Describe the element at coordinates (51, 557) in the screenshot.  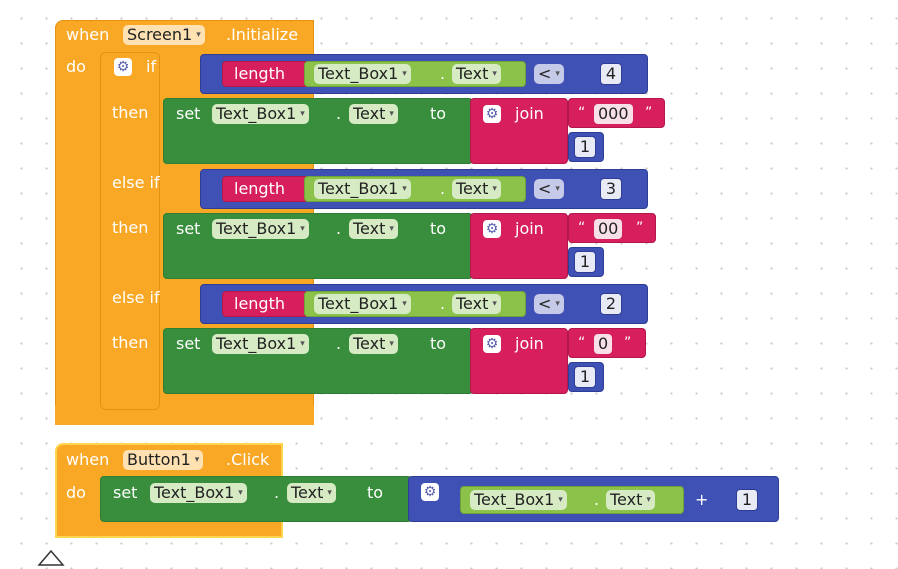
I see `trash-icon` at that location.